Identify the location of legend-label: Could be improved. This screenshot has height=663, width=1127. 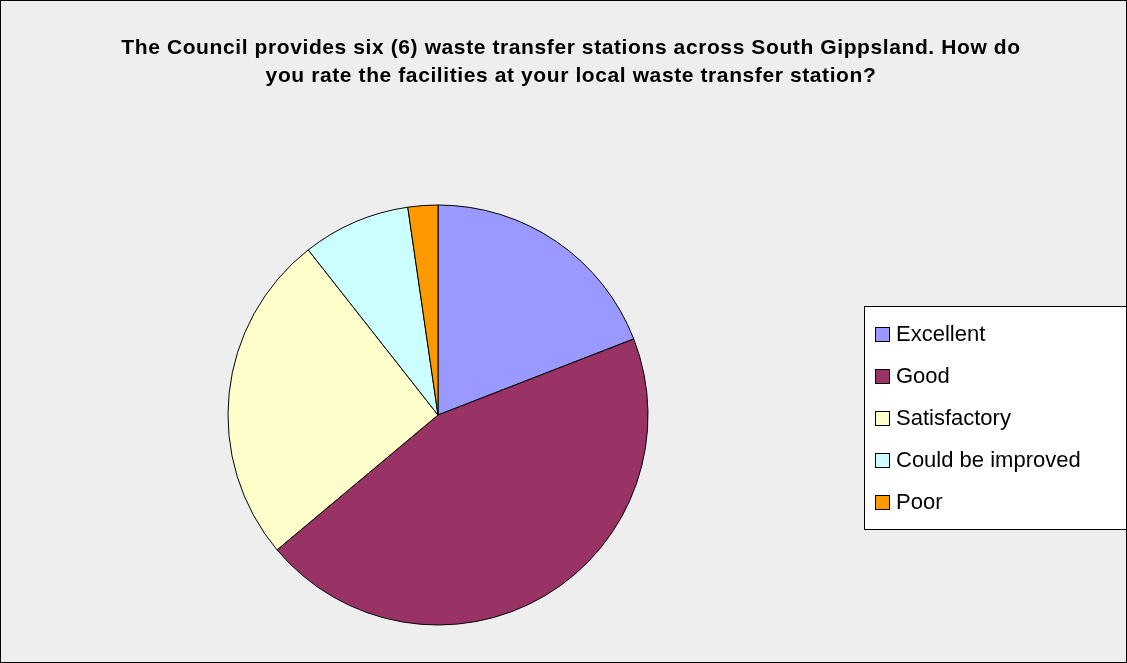
(988, 460).